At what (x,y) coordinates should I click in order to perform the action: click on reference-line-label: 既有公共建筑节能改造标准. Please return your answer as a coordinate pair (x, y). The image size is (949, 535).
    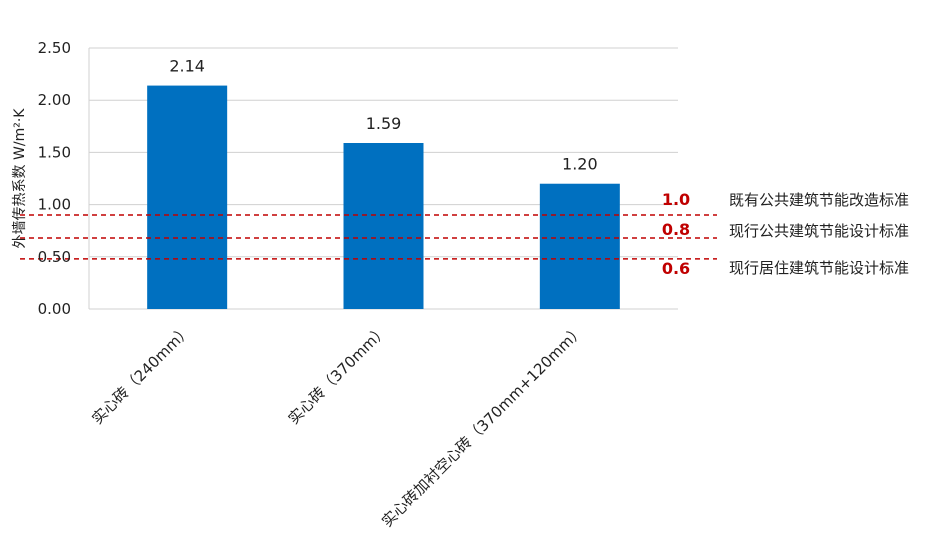
    Looking at the image, I should click on (819, 200).